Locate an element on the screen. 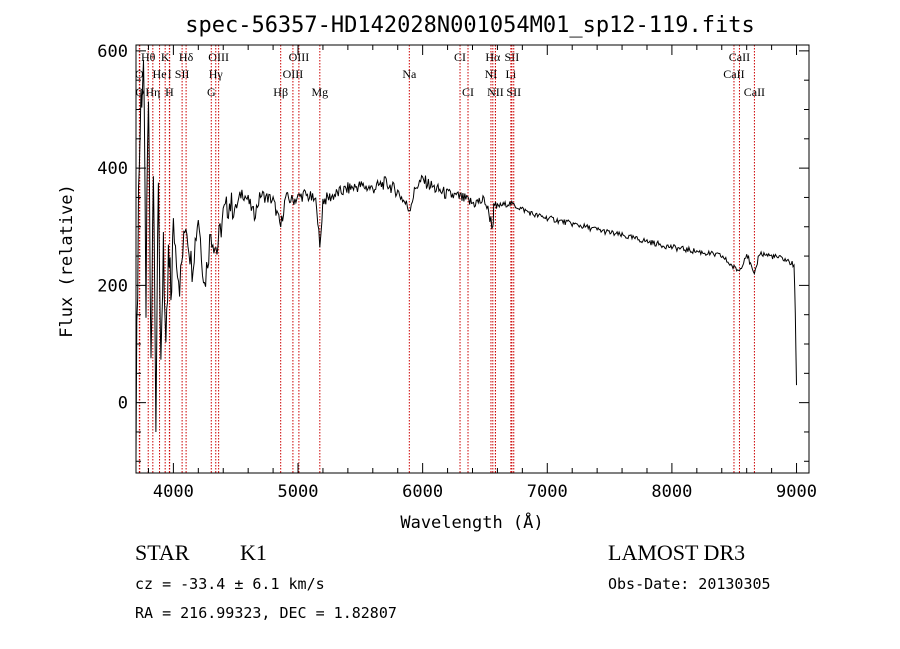 Image resolution: width=900 pixels, height=649 pixels. marker-label: Na is located at coordinates (409, 74).